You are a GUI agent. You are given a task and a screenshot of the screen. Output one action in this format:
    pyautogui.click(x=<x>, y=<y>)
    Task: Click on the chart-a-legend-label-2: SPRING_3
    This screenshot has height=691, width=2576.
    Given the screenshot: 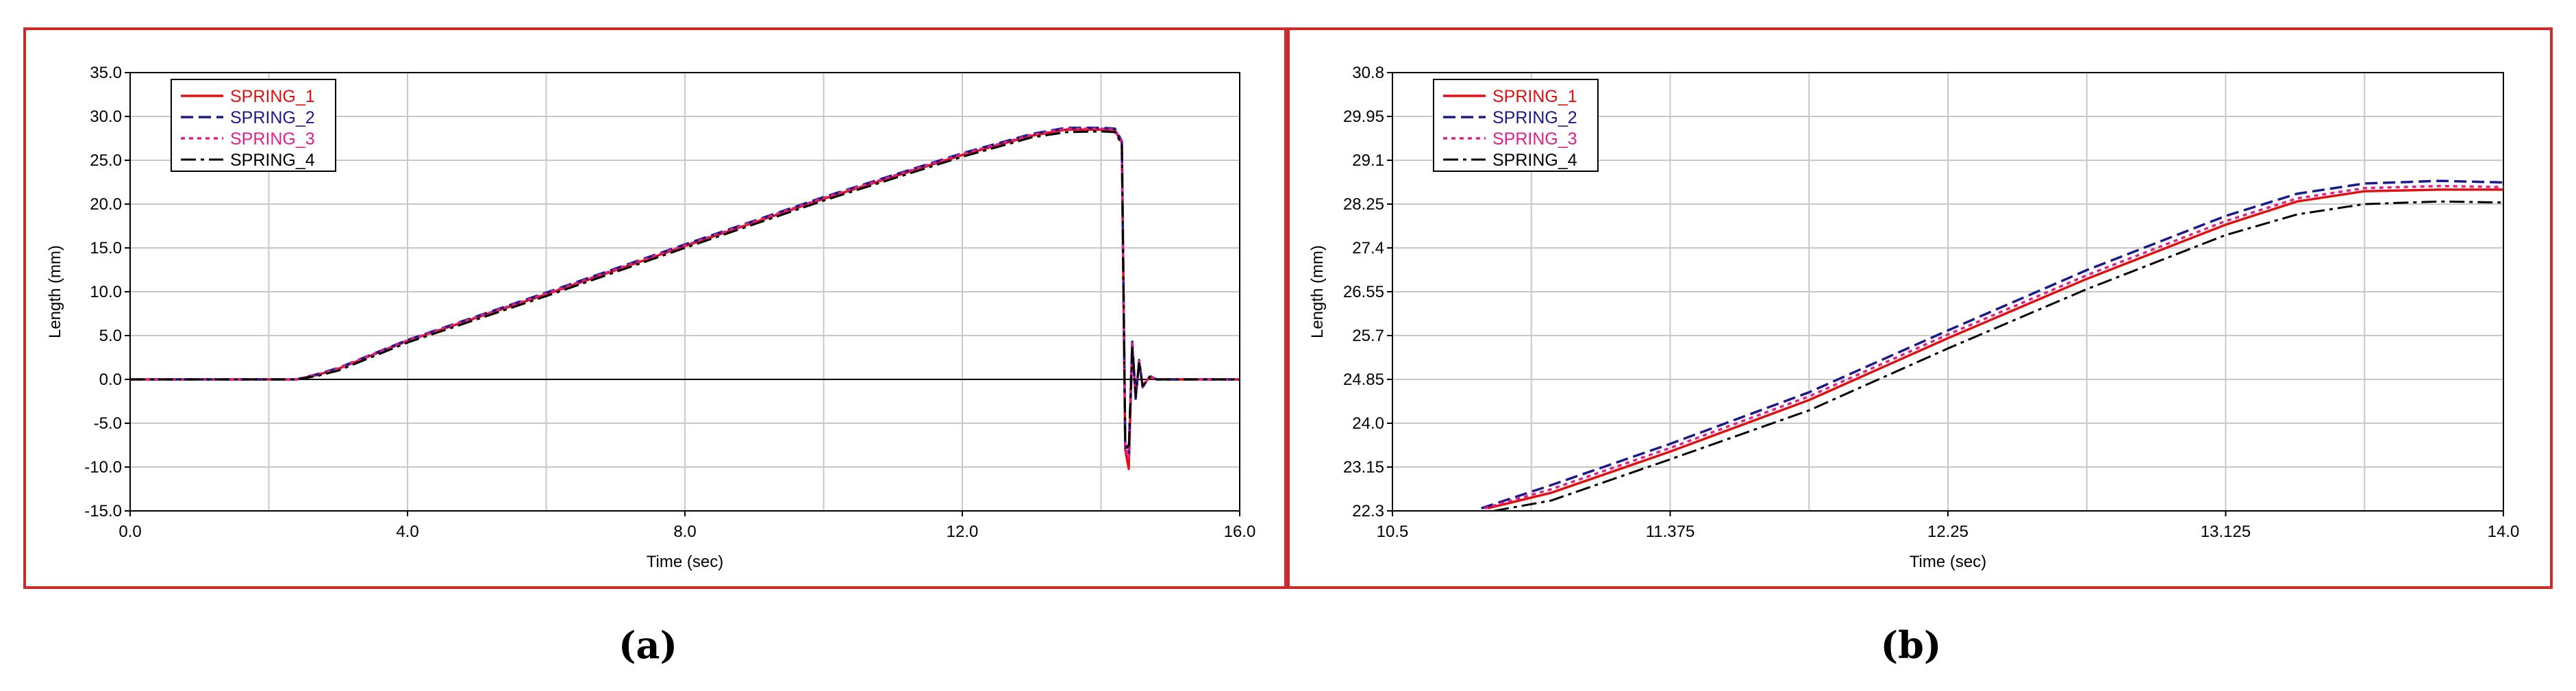 What is the action you would take?
    pyautogui.click(x=272, y=139)
    